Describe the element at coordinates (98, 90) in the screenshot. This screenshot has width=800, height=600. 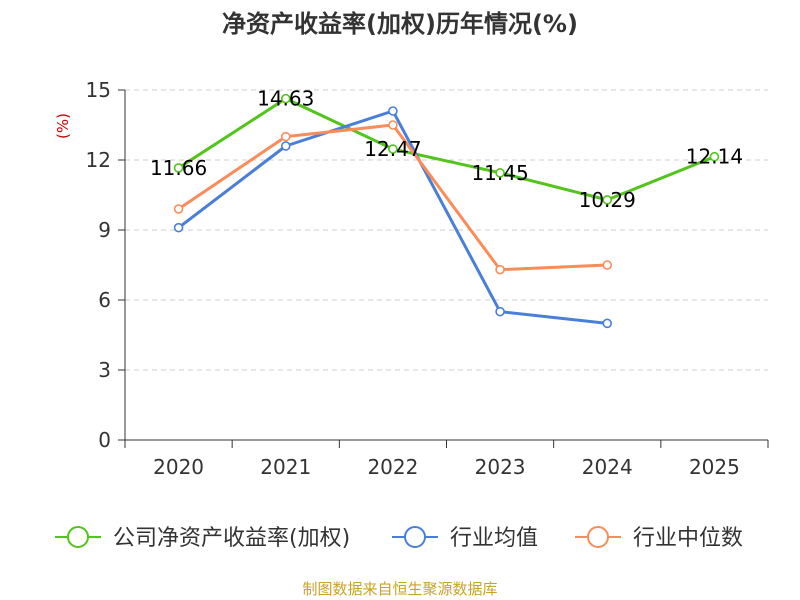
I see `y-tick-label: 15` at that location.